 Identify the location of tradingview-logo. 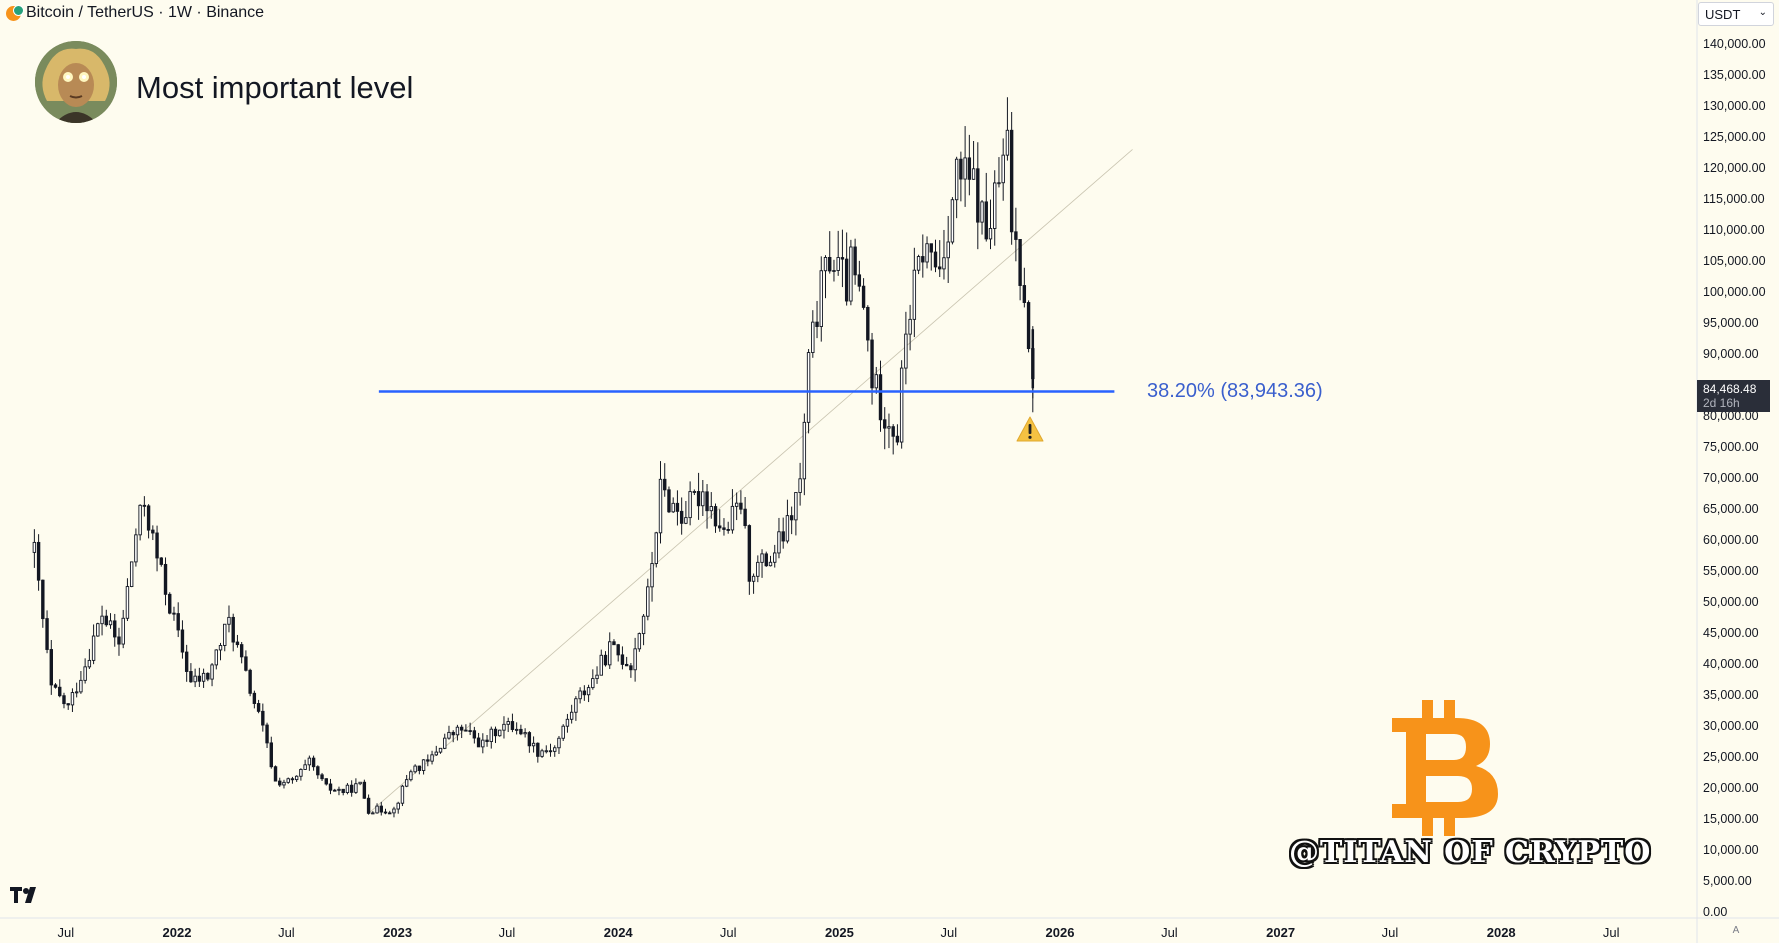
(26, 898).